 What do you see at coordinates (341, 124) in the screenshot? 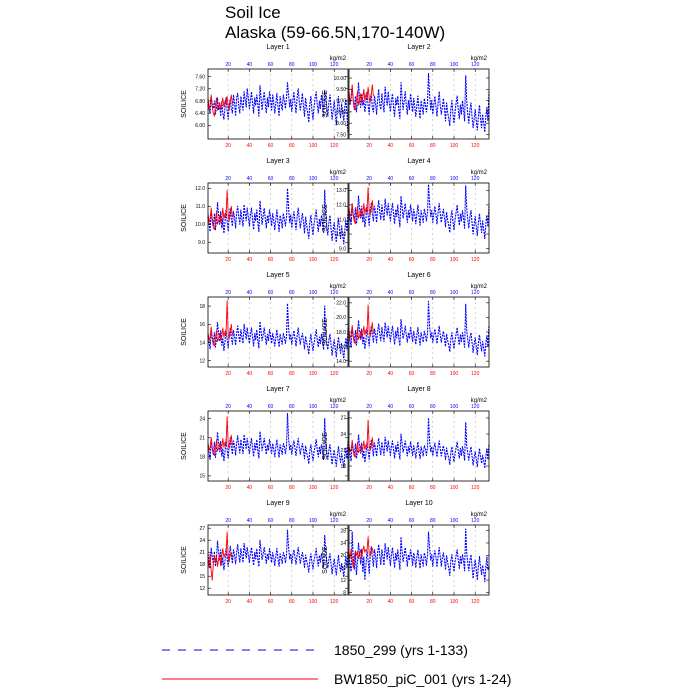
I see `y-tick-label: 8.00` at bounding box center [341, 124].